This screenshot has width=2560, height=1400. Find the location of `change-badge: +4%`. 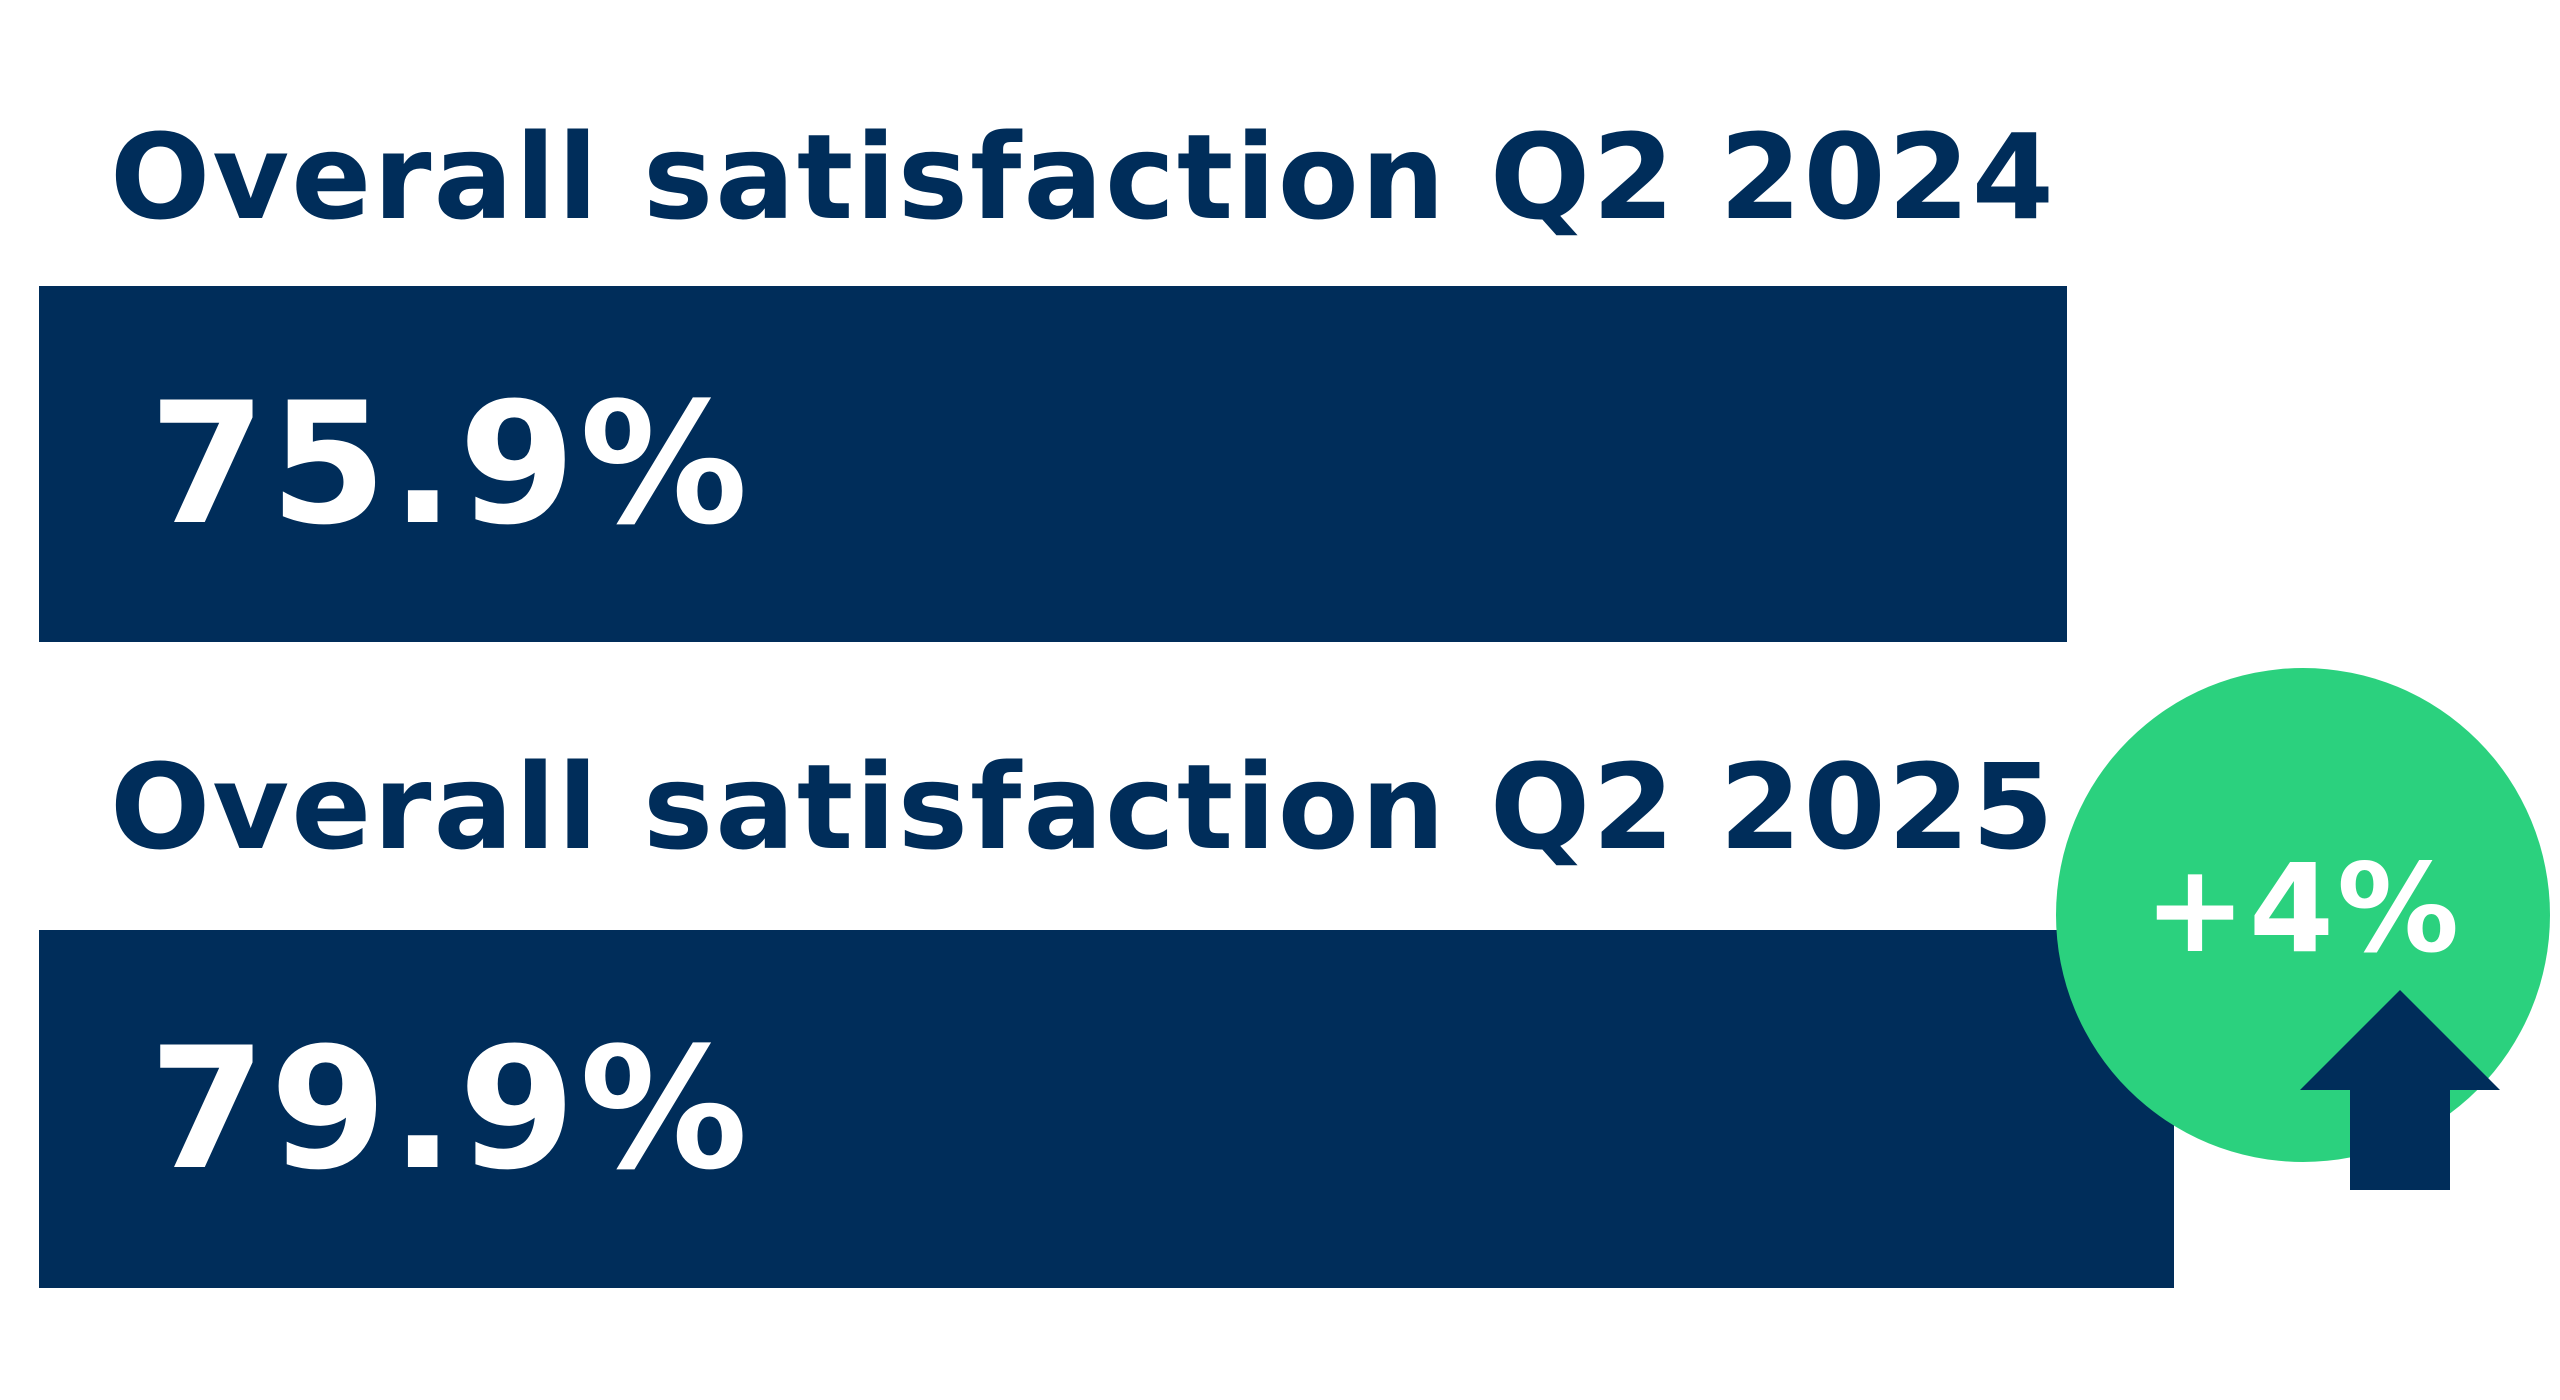

change-badge: +4% is located at coordinates (2303, 915).